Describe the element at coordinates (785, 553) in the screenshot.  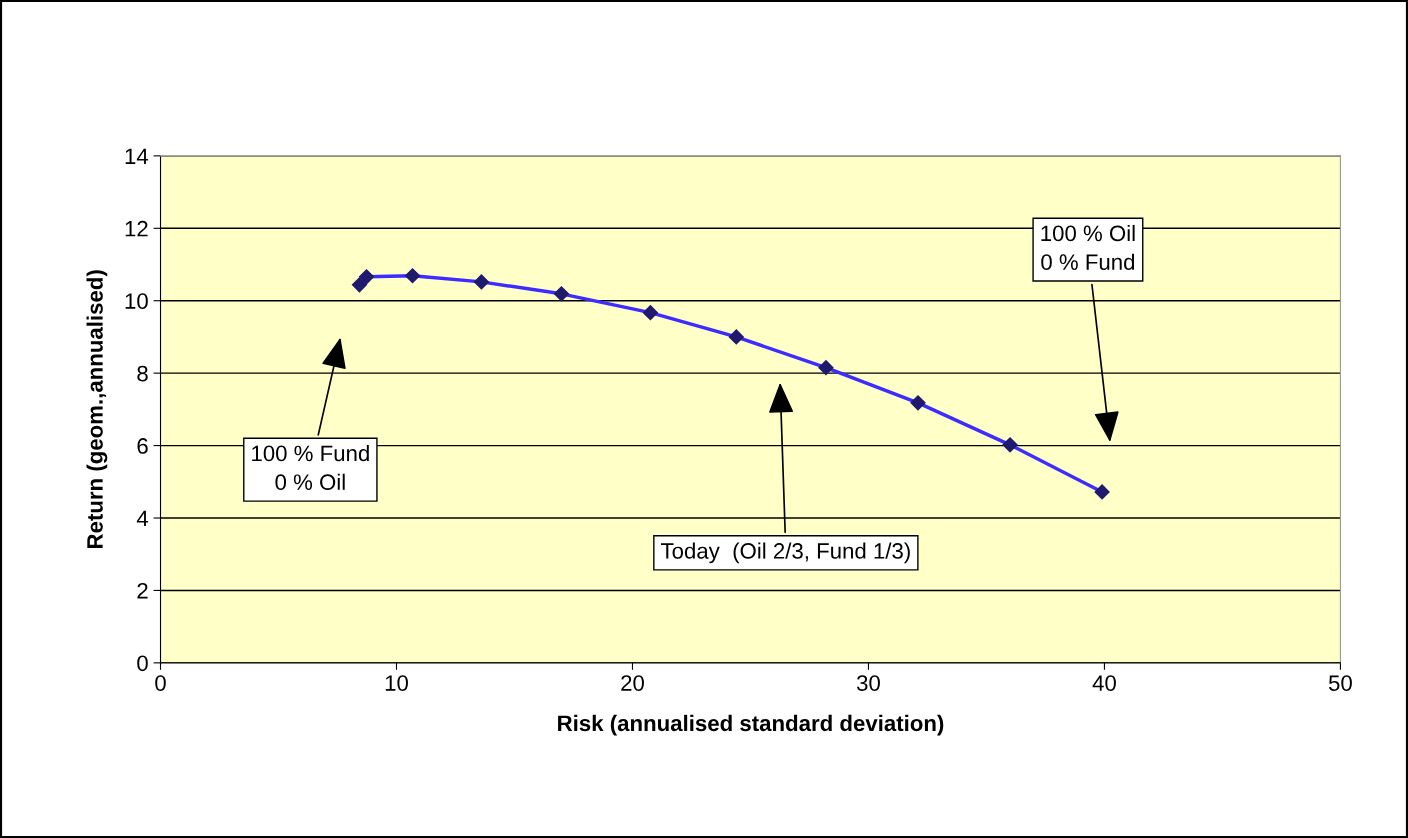
I see `annotation: Today (Oil 2/3, Fund 1/3)` at that location.